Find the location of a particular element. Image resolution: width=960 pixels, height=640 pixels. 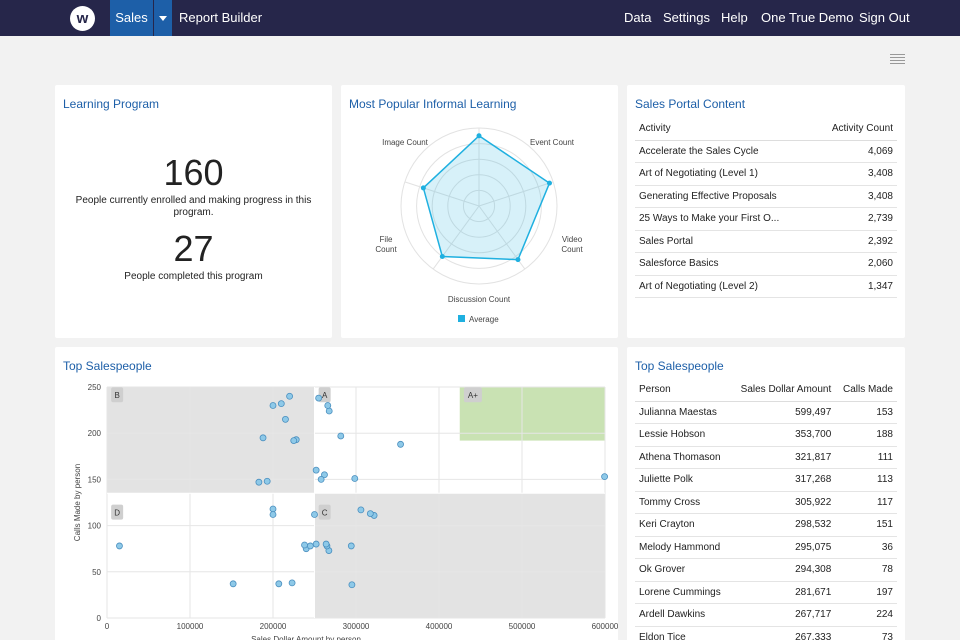

table-row: Athena Thomason 321,817 111 is located at coordinates (766, 457).